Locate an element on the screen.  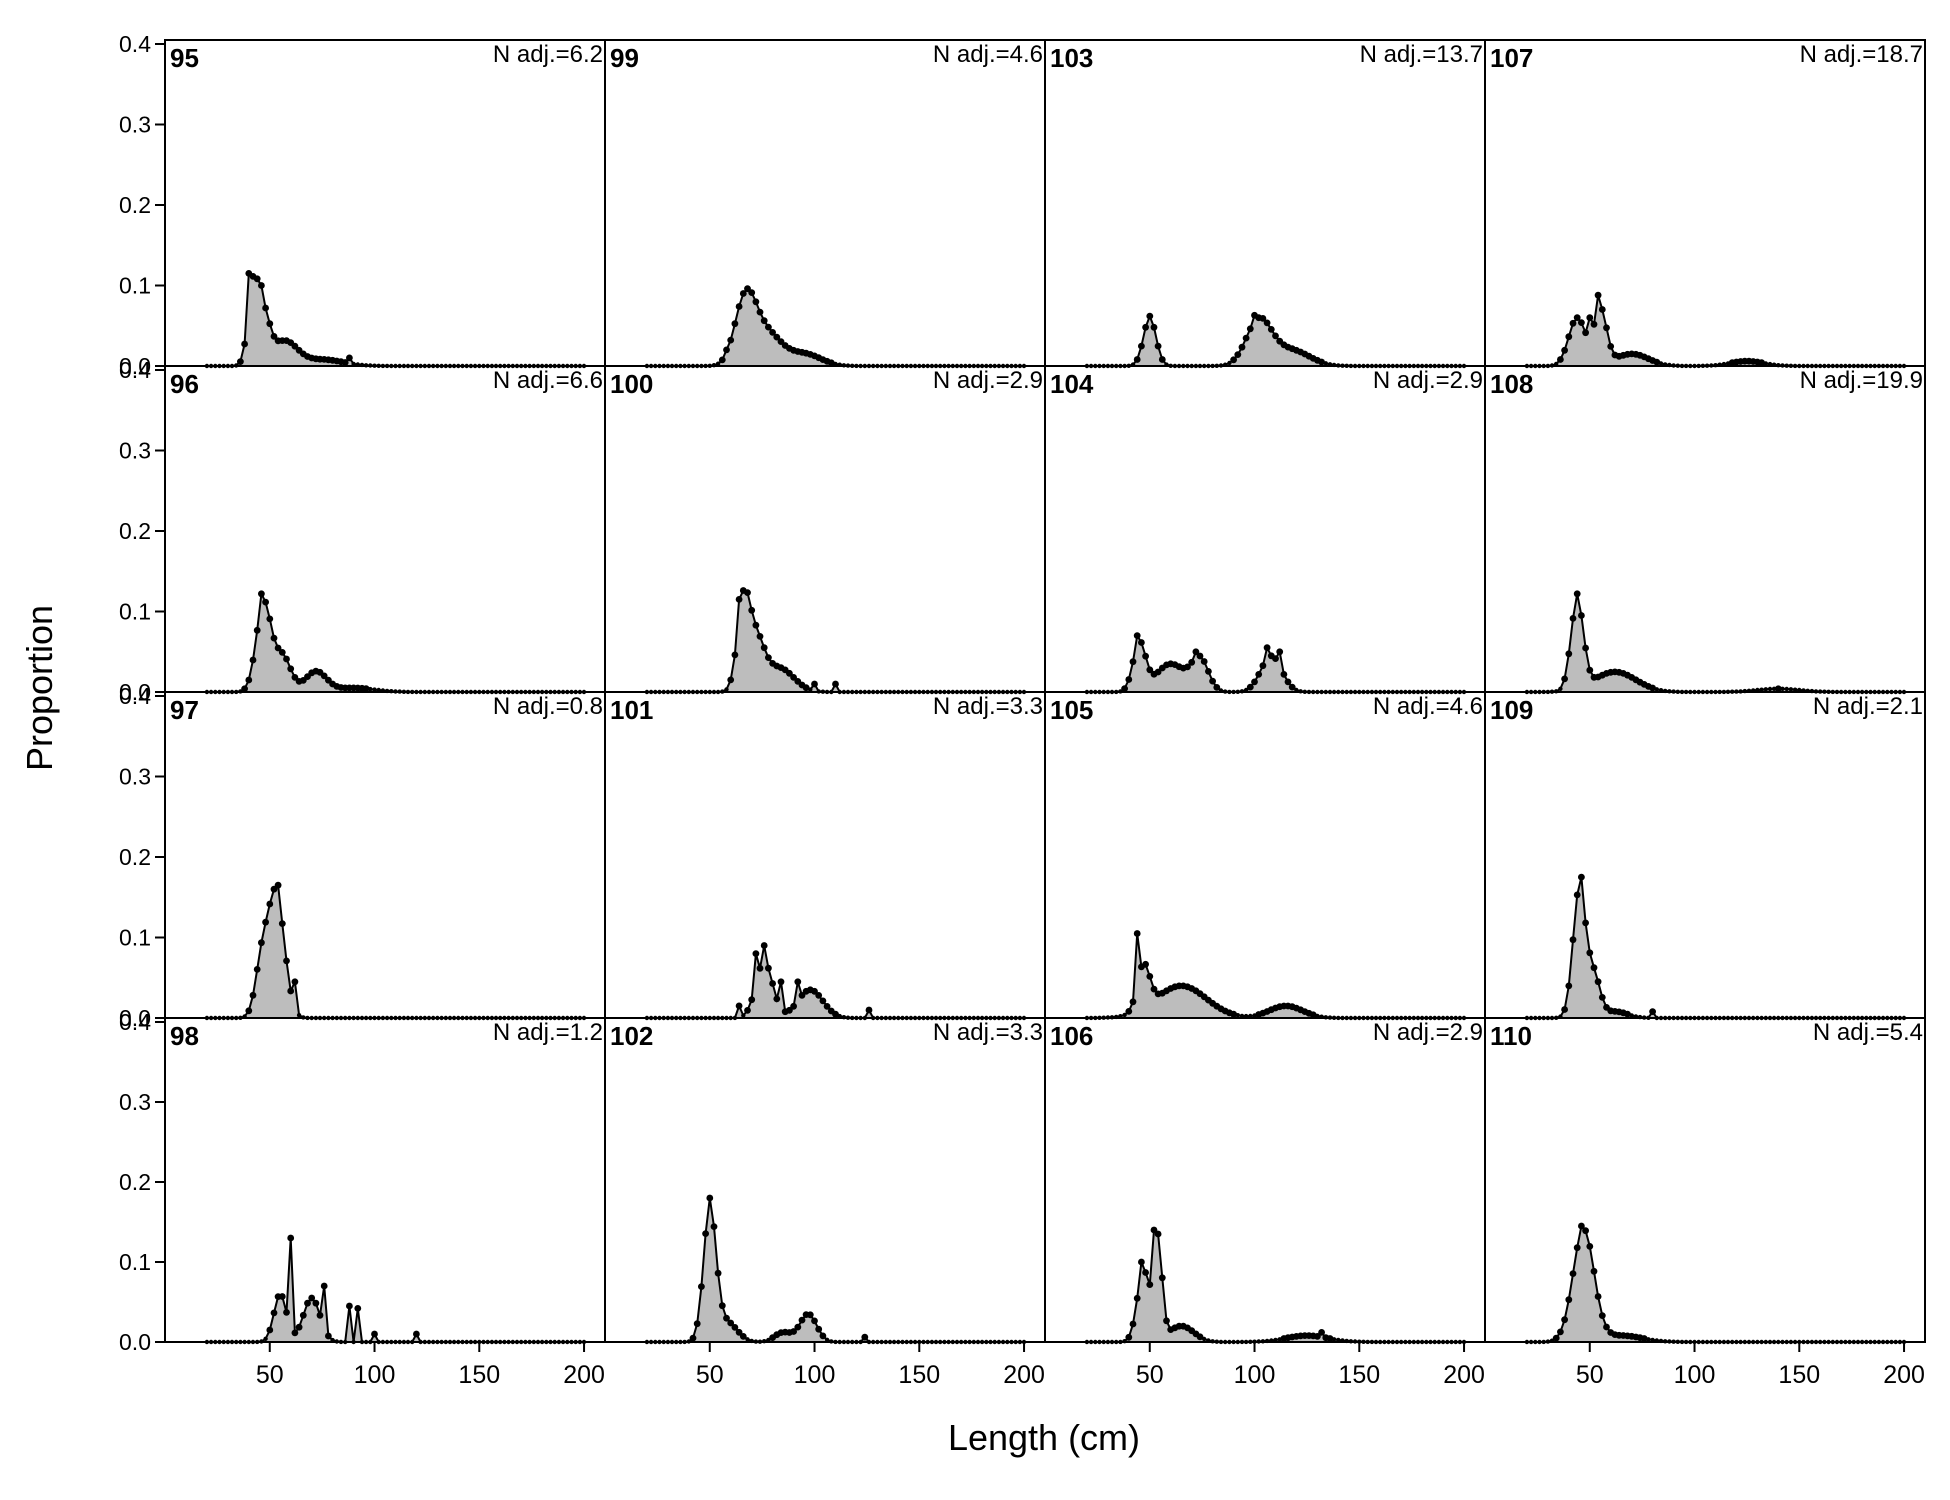
x-tick-label-3-100: 100 is located at coordinates (1695, 1375).